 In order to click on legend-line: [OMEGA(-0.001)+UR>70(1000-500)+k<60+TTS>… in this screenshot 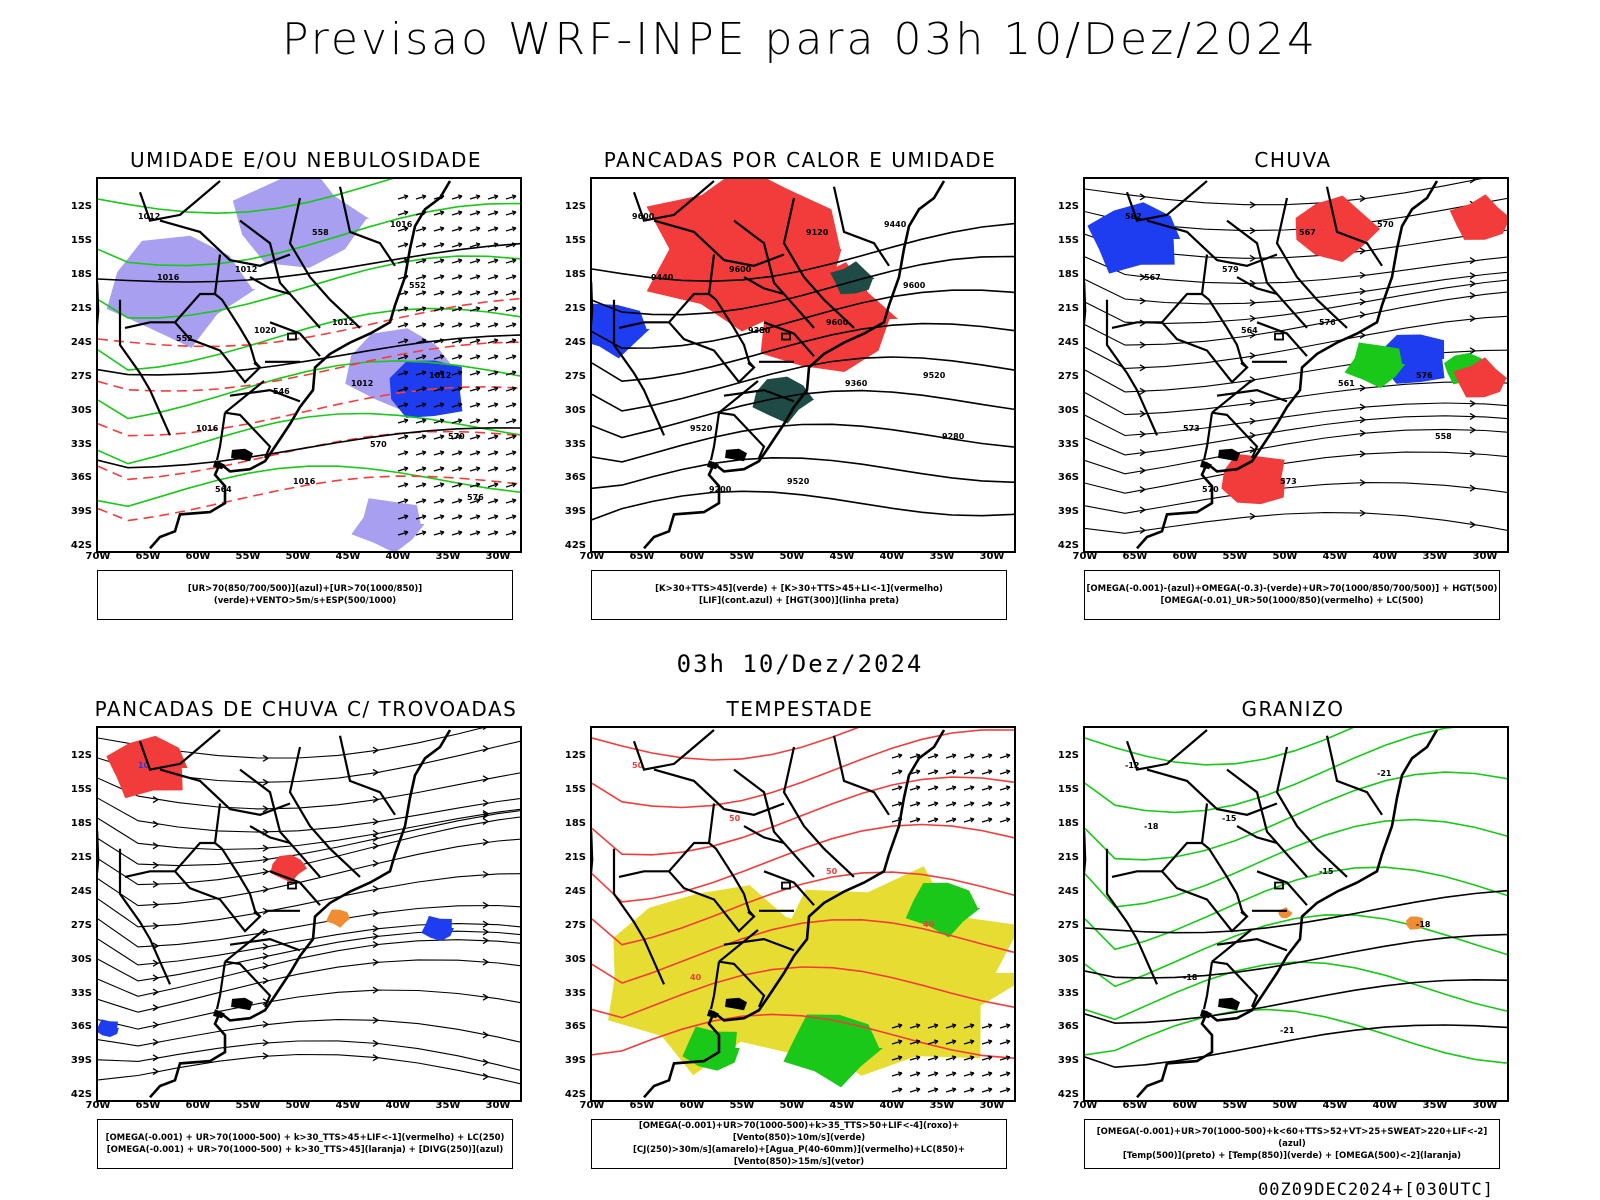, I will do `click(1292, 1138)`.